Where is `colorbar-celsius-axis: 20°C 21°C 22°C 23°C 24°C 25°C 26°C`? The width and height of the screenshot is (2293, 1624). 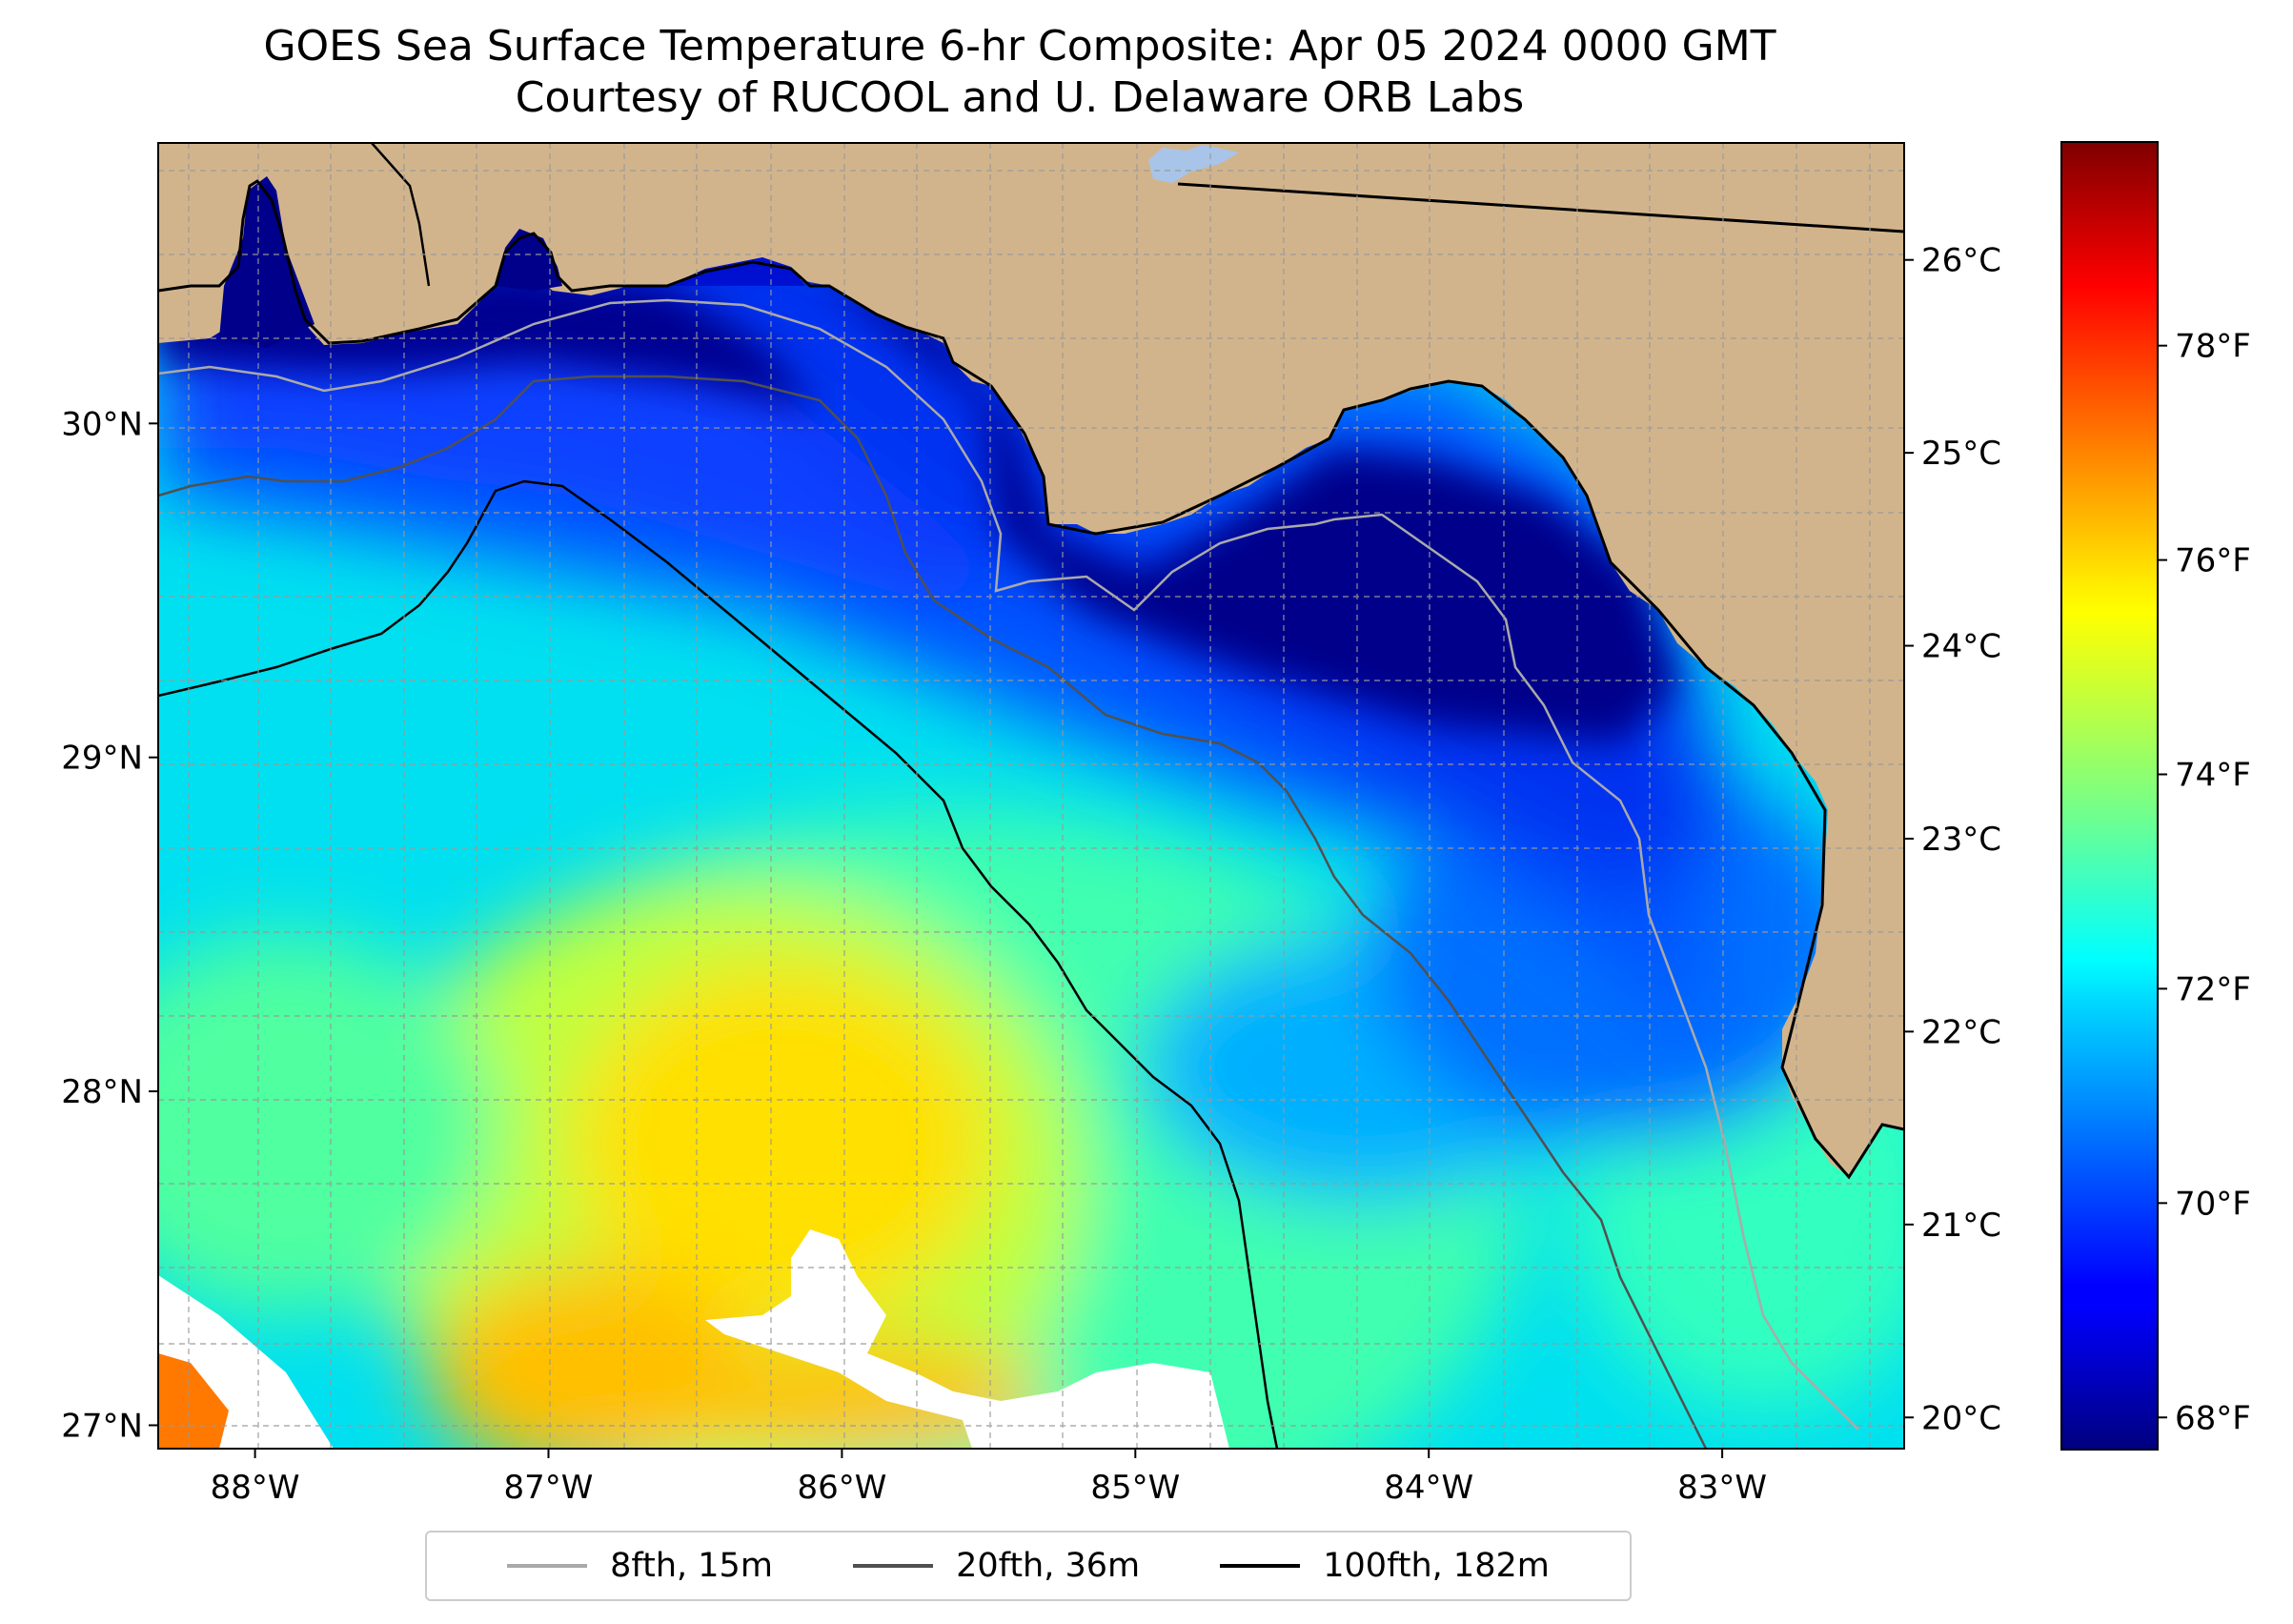 colorbar-celsius-axis: 20°C 21°C 22°C 23°C 24°C 25°C 26°C is located at coordinates (1952, 839).